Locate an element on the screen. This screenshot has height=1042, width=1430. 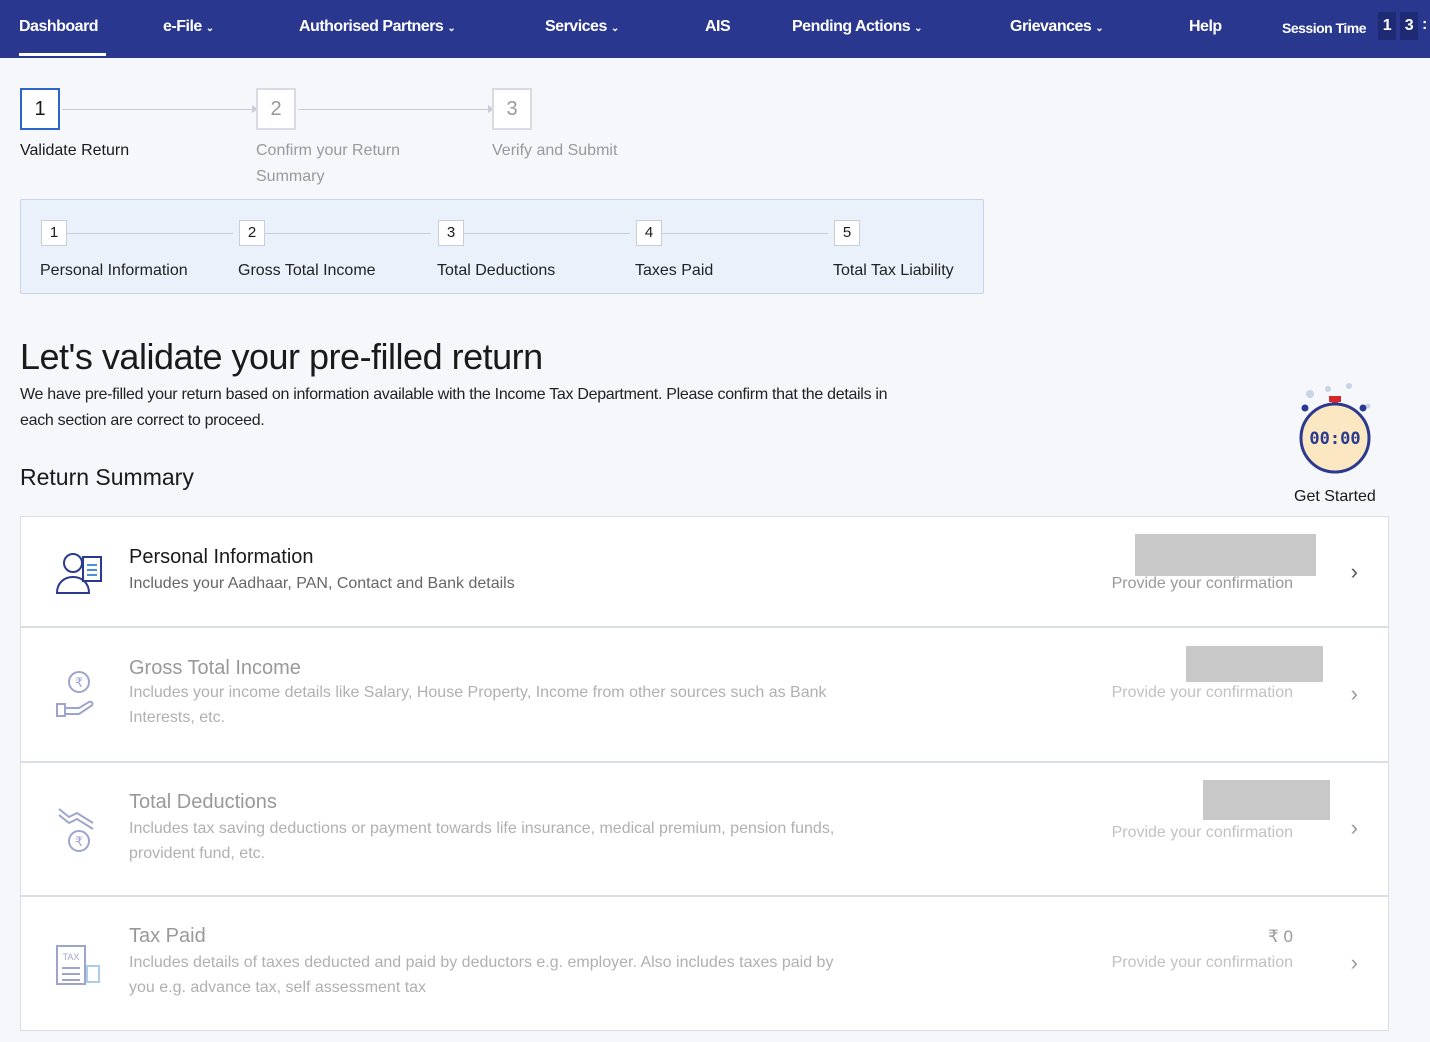
substep-2: 2 is located at coordinates (252, 233).